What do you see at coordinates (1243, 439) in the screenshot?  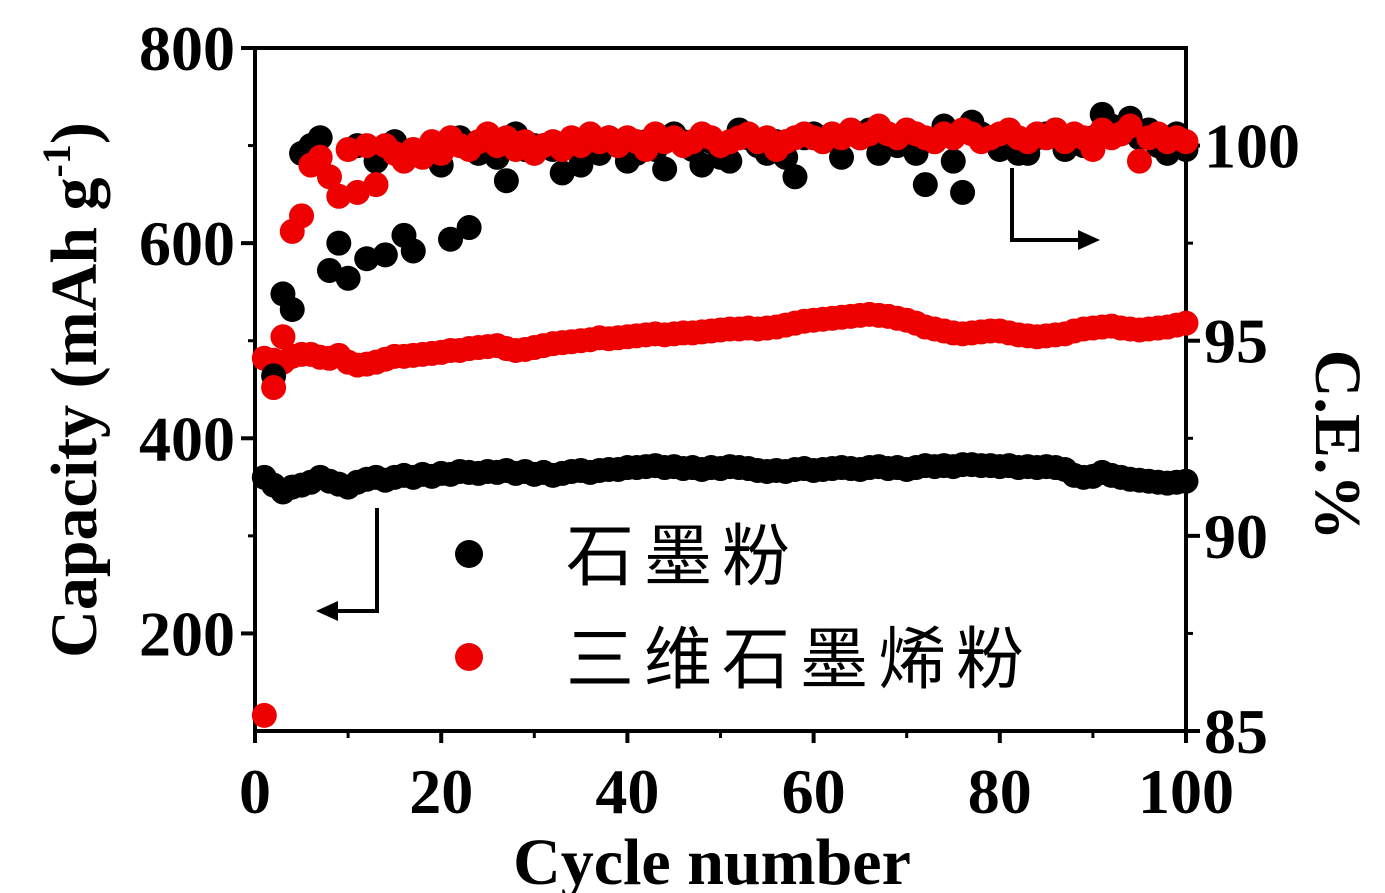 I see `y-right-axis-ticks: 85 90 95 100` at bounding box center [1243, 439].